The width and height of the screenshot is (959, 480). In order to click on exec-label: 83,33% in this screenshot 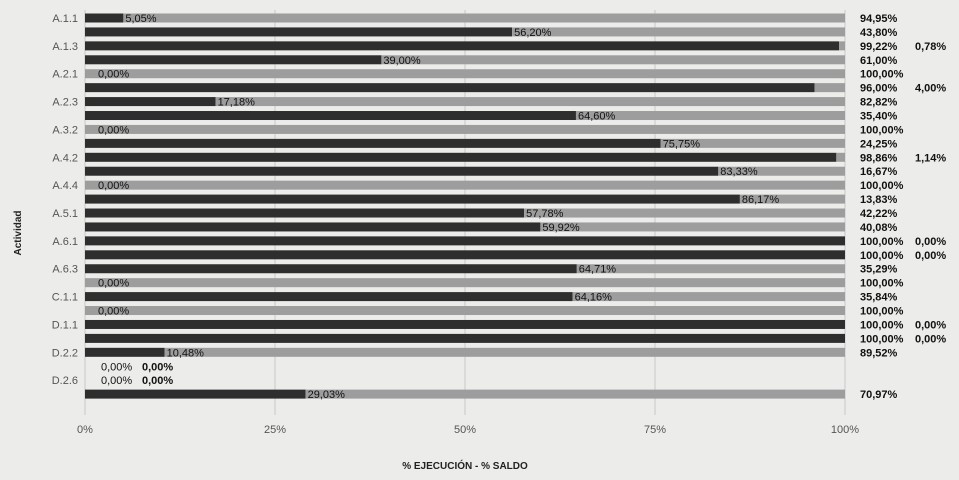, I will do `click(739, 172)`.